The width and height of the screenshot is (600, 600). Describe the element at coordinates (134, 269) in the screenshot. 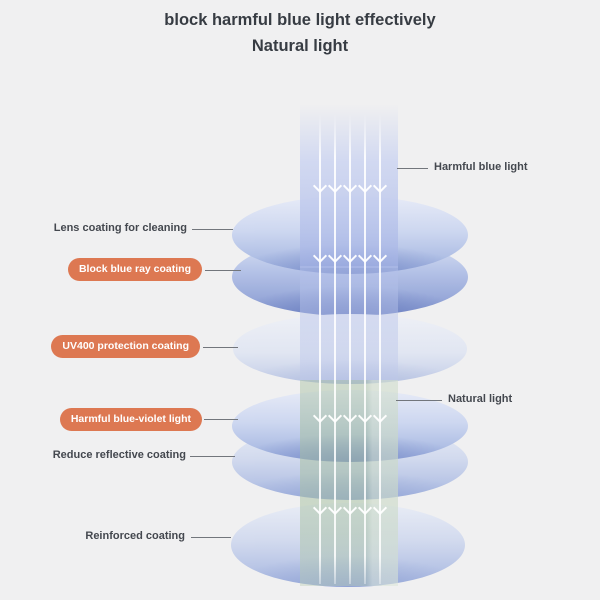

I see `badge-block-blue-ray-coating: Block blue ray coating` at that location.